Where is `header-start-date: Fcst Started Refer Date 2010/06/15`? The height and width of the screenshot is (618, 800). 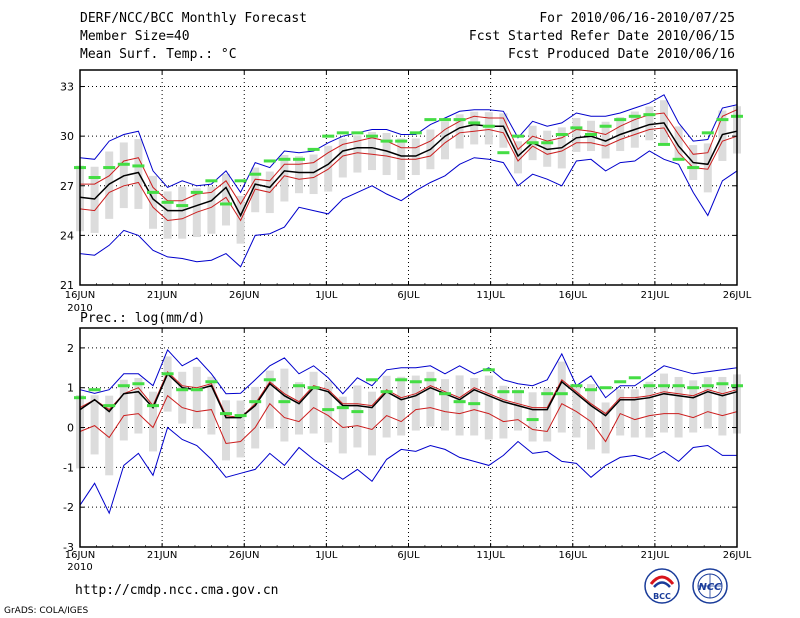 header-start-date: Fcst Started Refer Date 2010/06/15 is located at coordinates (601, 36).